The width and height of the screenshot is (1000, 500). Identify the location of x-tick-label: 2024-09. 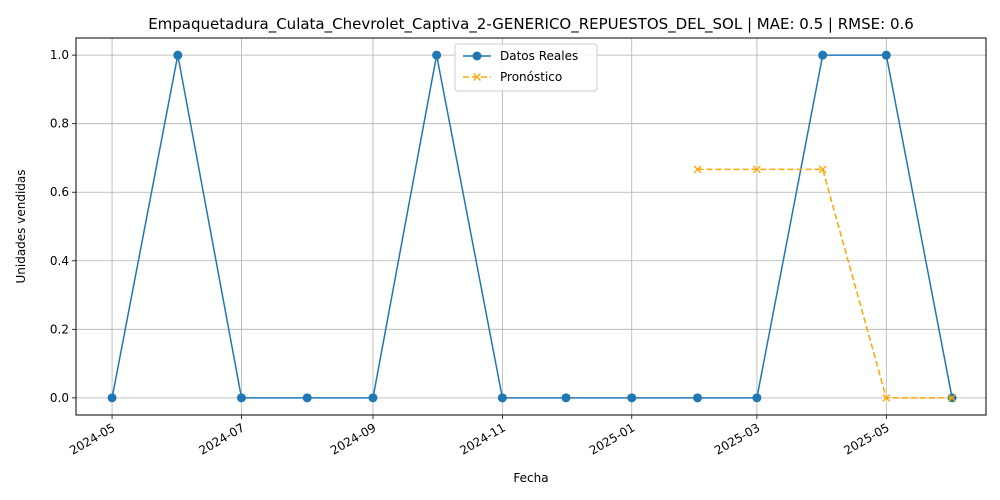
(353, 438).